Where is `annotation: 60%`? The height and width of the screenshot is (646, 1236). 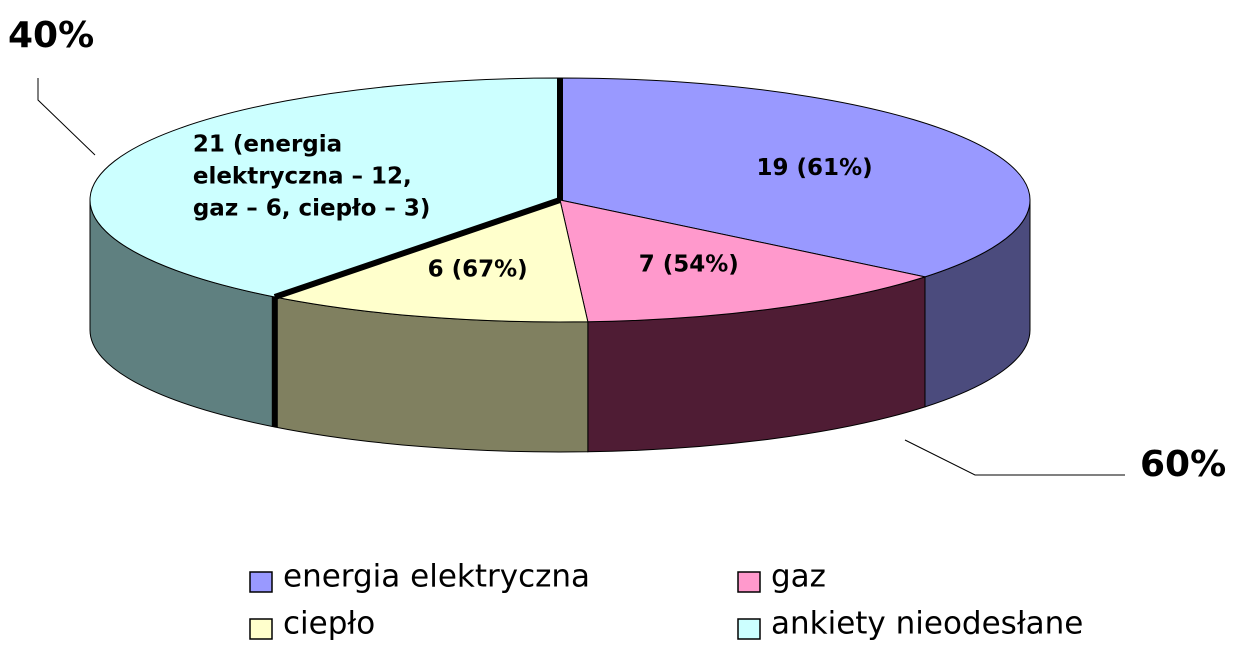 annotation: 60% is located at coordinates (1183, 464).